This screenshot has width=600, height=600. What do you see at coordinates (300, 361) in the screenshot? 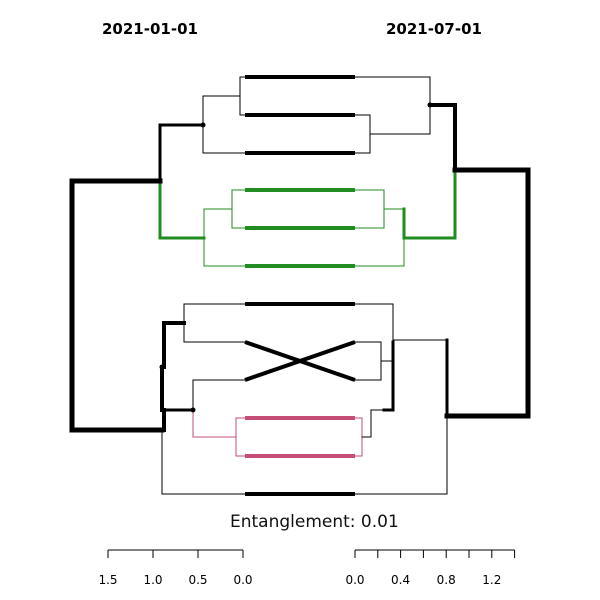
I see `connector-9-cross` at bounding box center [300, 361].